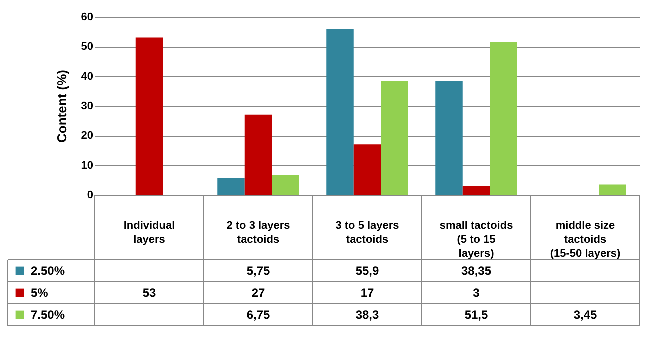 This screenshot has height=342, width=648. I want to click on data-label: 3, so click(476, 293).